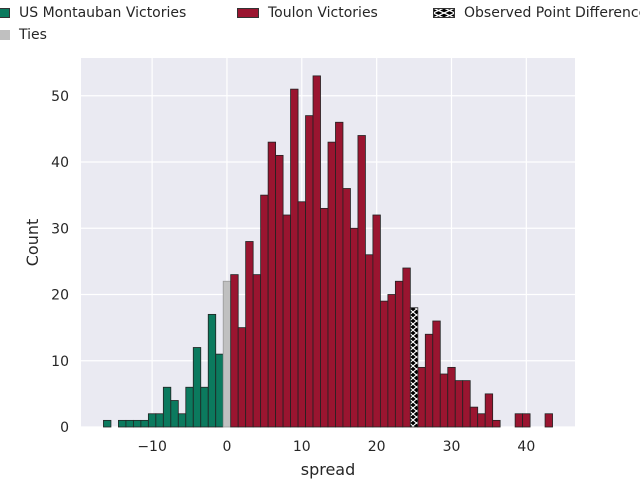  Describe the element at coordinates (552, 13) in the screenshot. I see `legend-label-observed: Observed Point Difference` at that location.